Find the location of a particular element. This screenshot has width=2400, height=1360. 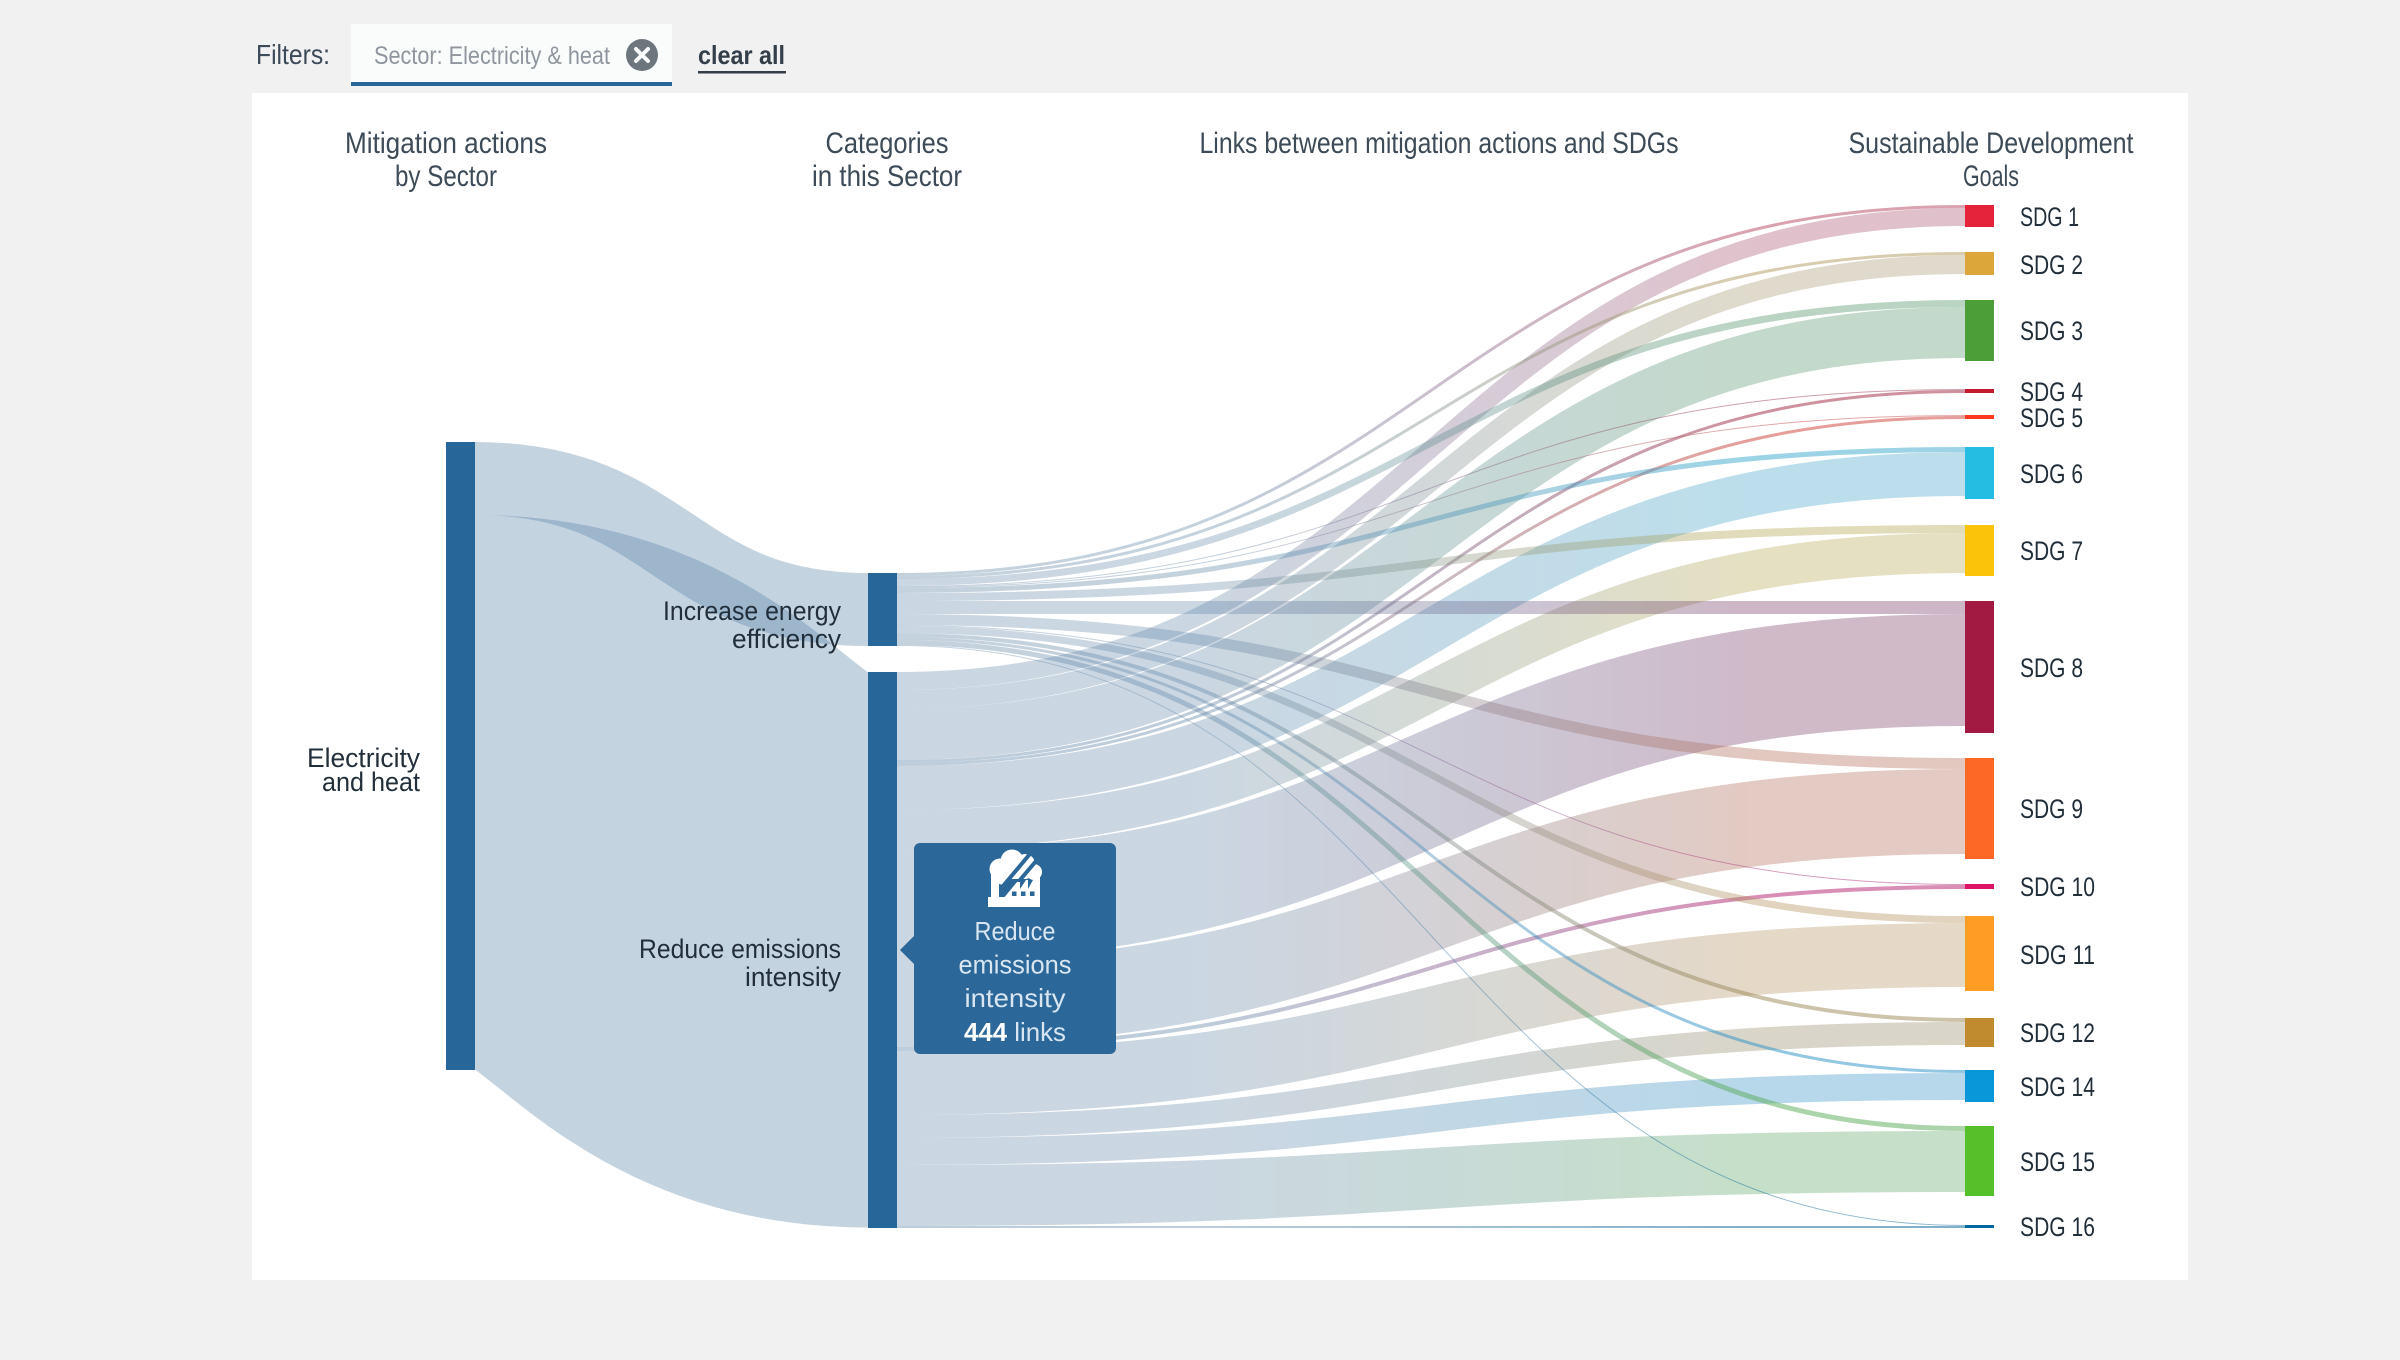

svg-text: clear all is located at coordinates (741, 55).